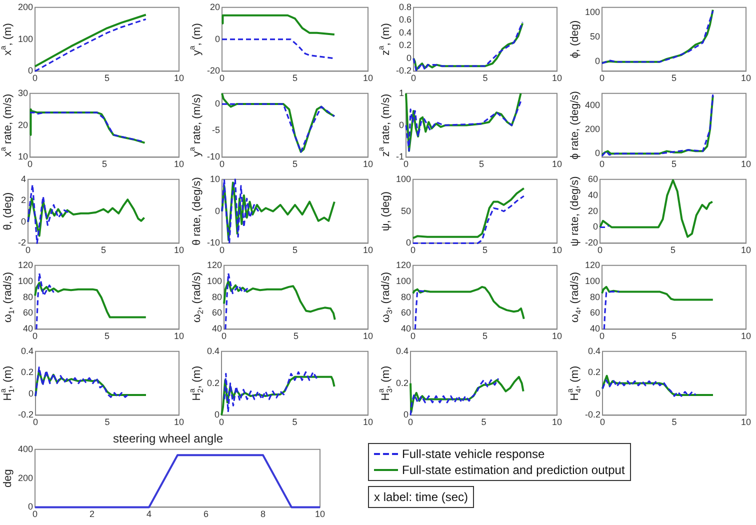 The width and height of the screenshot is (756, 525). What do you see at coordinates (263, 514) in the screenshot?
I see `x-tick-label: 8` at bounding box center [263, 514].